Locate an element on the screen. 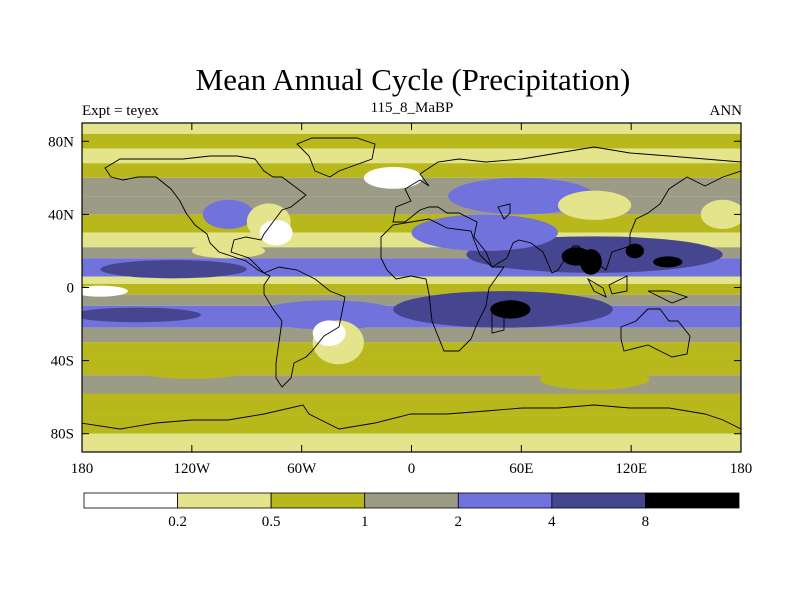 The height and width of the screenshot is (600, 800). colorbar-label: 1 is located at coordinates (365, 522).